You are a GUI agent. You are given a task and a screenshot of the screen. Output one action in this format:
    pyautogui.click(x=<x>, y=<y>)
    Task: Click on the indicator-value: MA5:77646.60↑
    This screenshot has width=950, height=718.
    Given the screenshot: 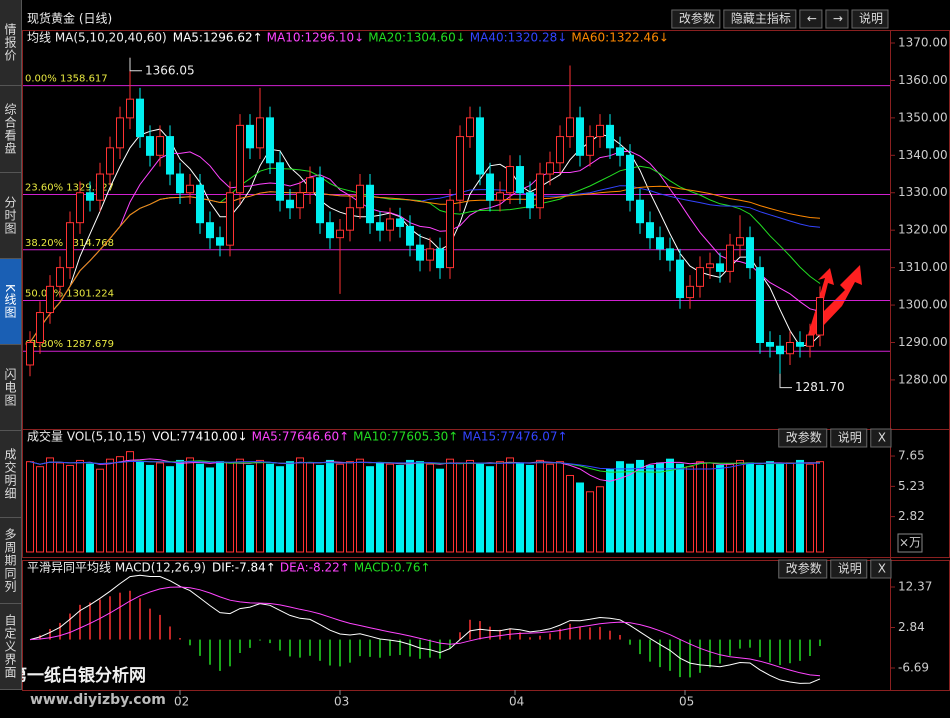 What is the action you would take?
    pyautogui.click(x=301, y=437)
    